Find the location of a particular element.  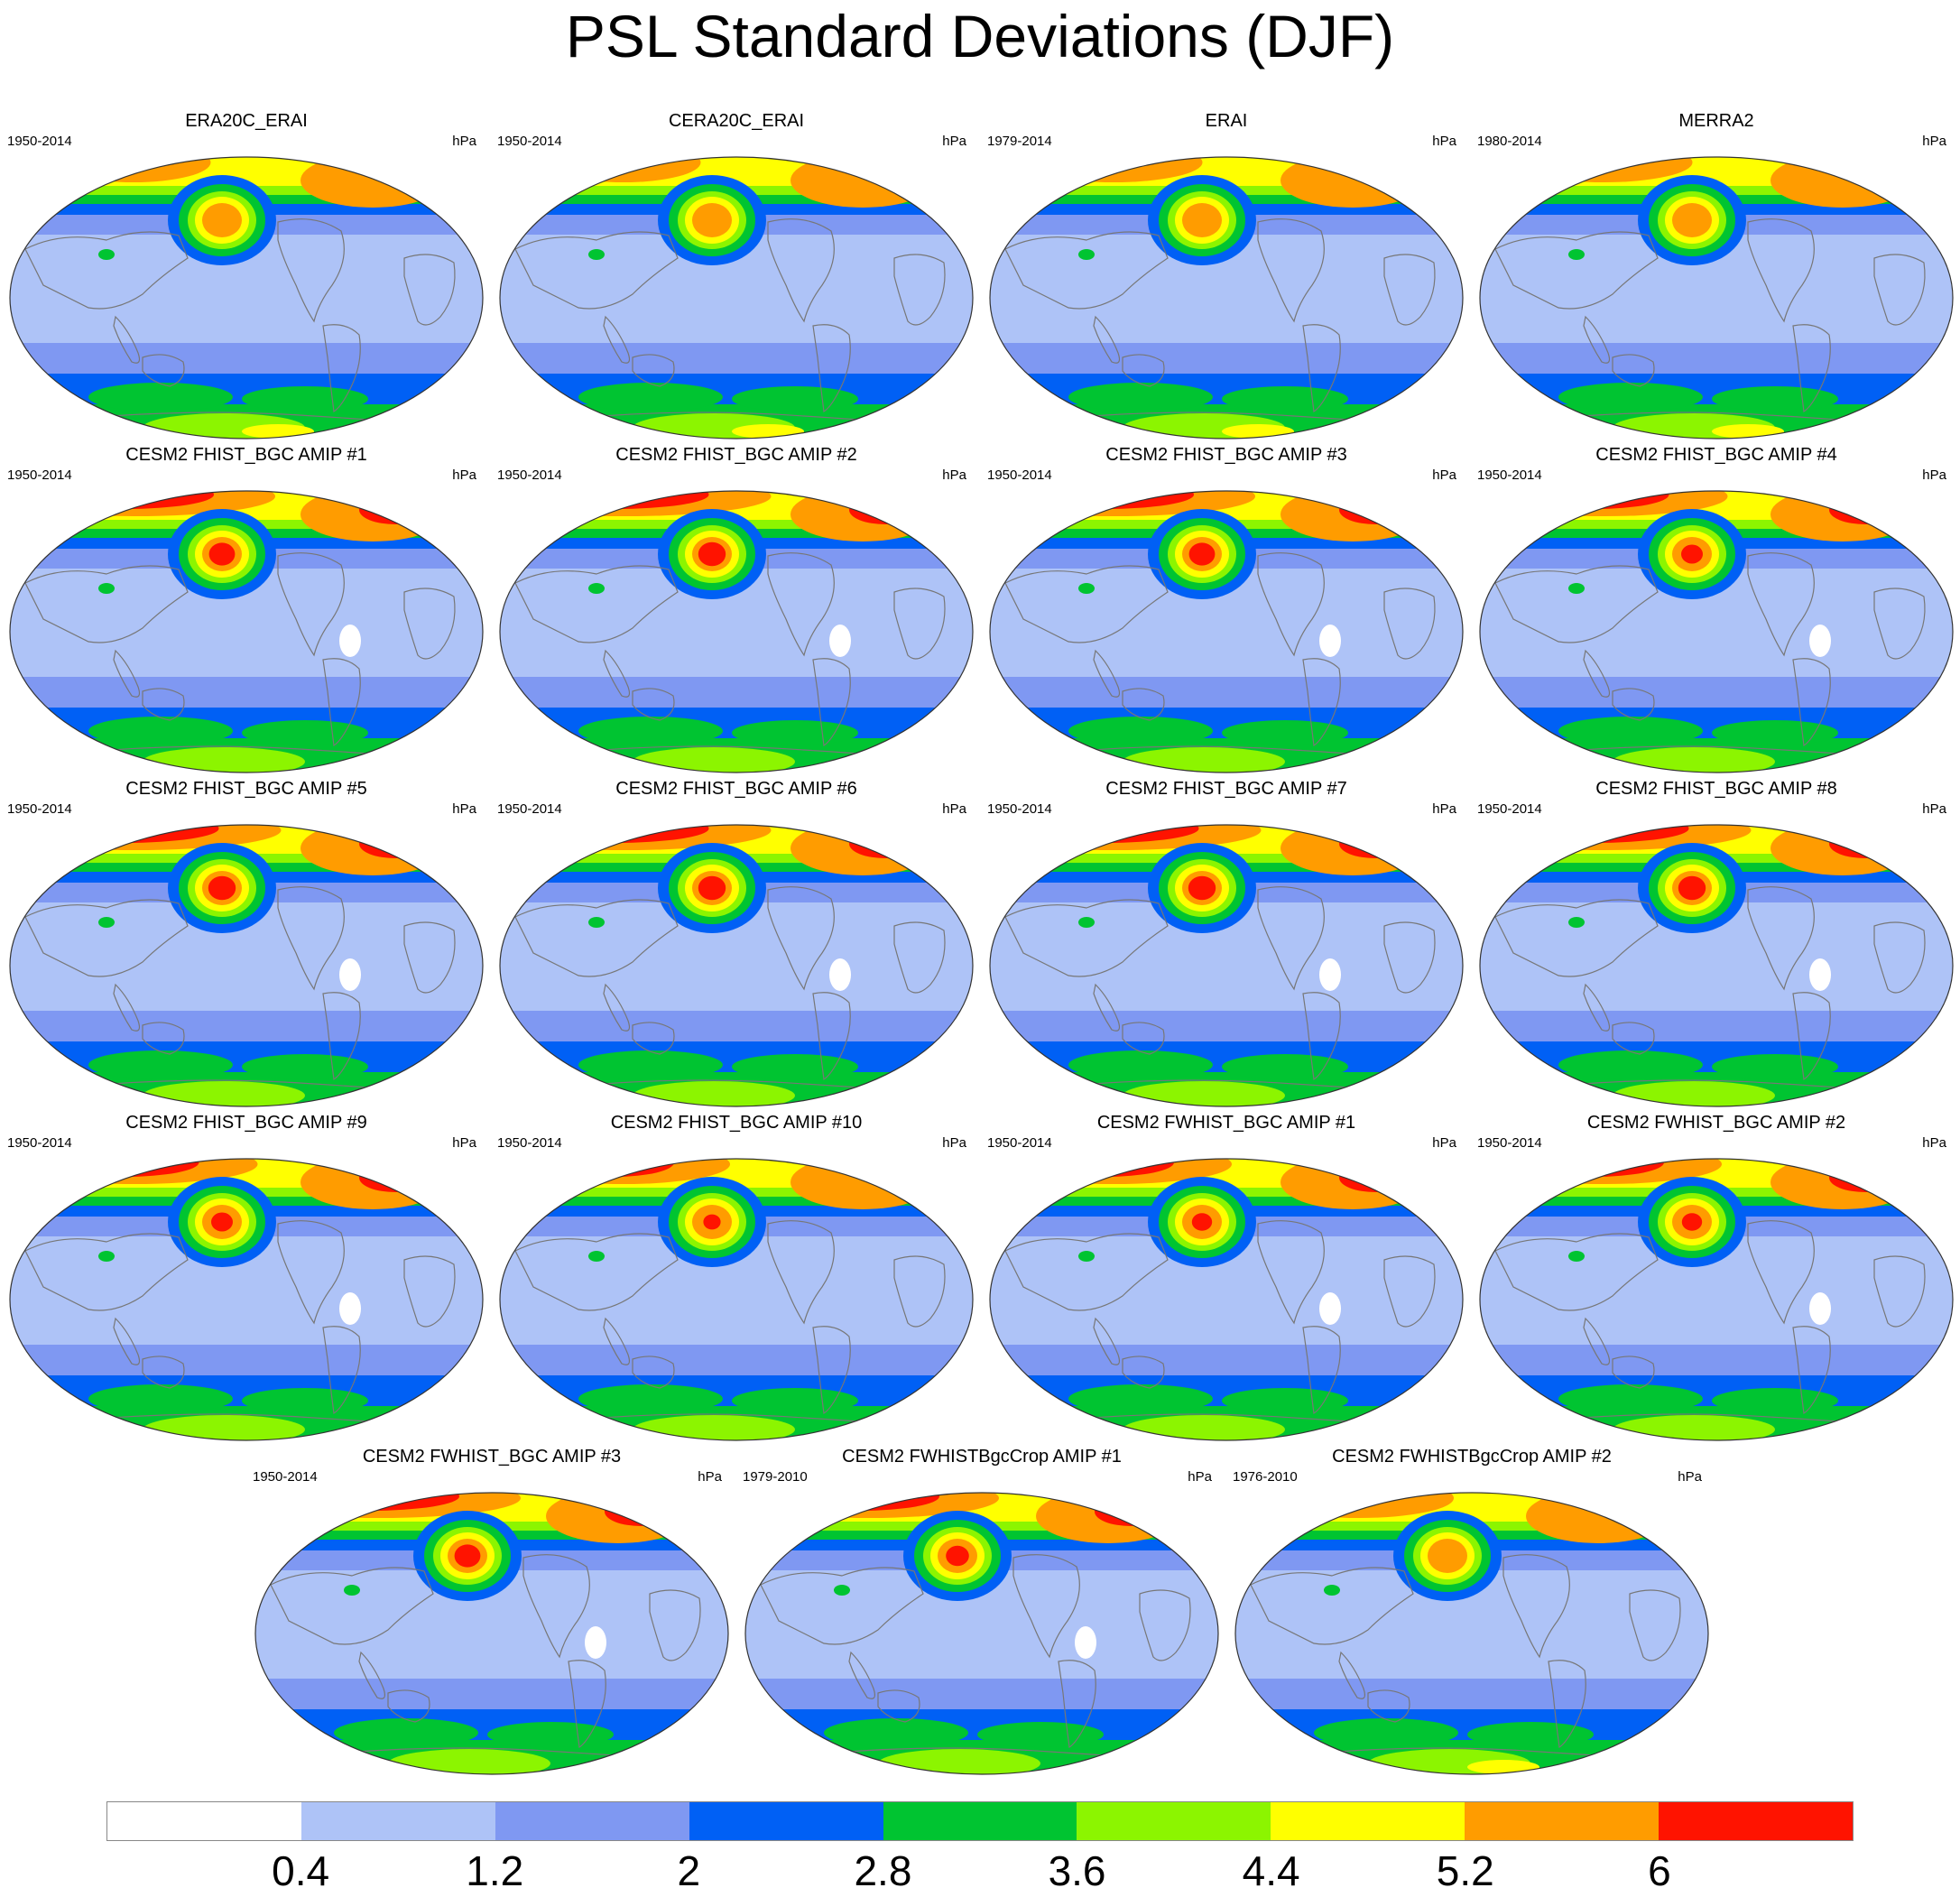

colorbar-tick-label: 4.4 is located at coordinates (1271, 1870).